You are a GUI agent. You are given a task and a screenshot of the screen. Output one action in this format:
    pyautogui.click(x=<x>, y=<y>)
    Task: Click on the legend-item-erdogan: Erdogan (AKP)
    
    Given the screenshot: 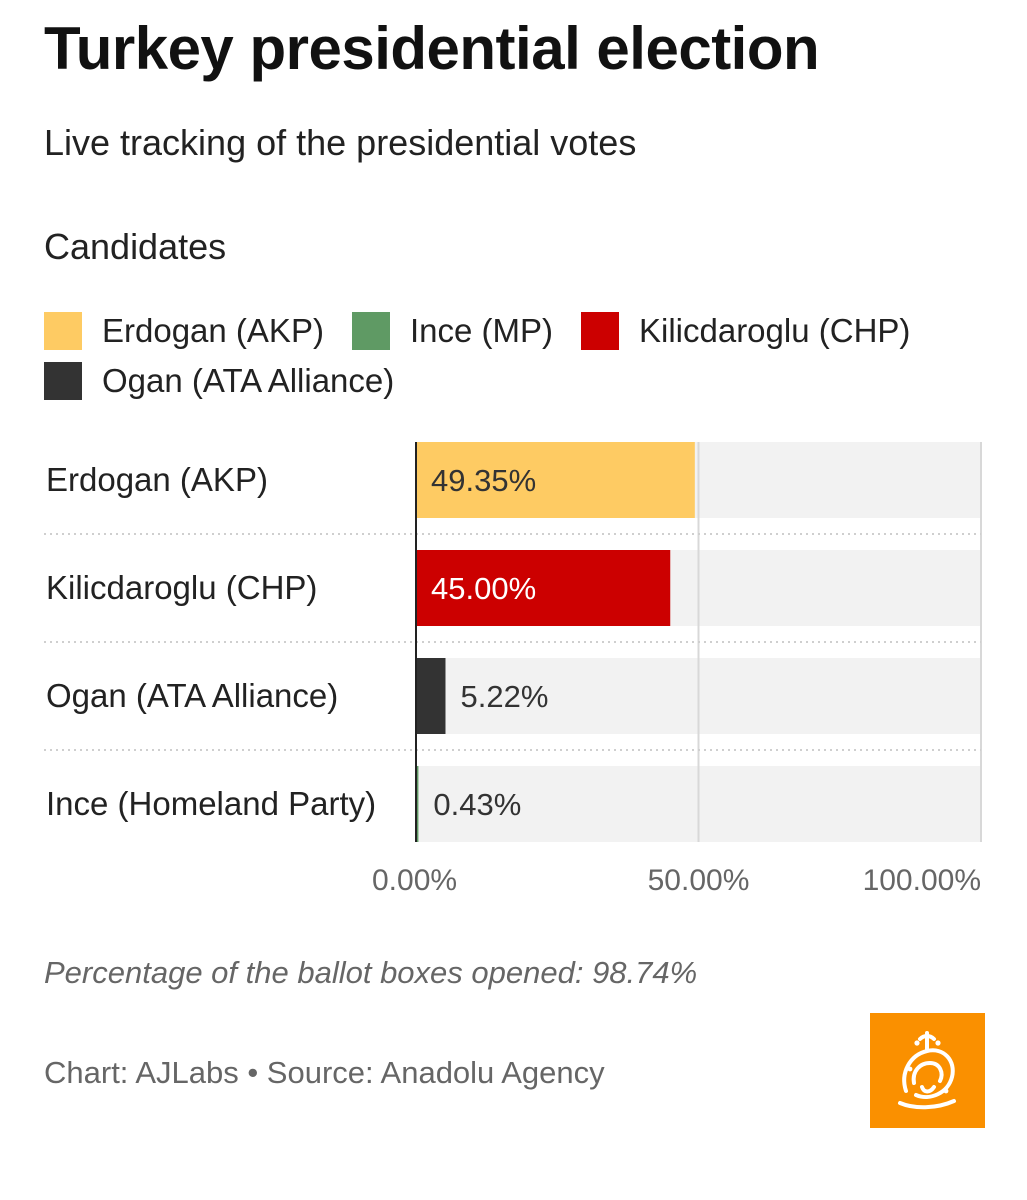 What is the action you would take?
    pyautogui.click(x=184, y=331)
    